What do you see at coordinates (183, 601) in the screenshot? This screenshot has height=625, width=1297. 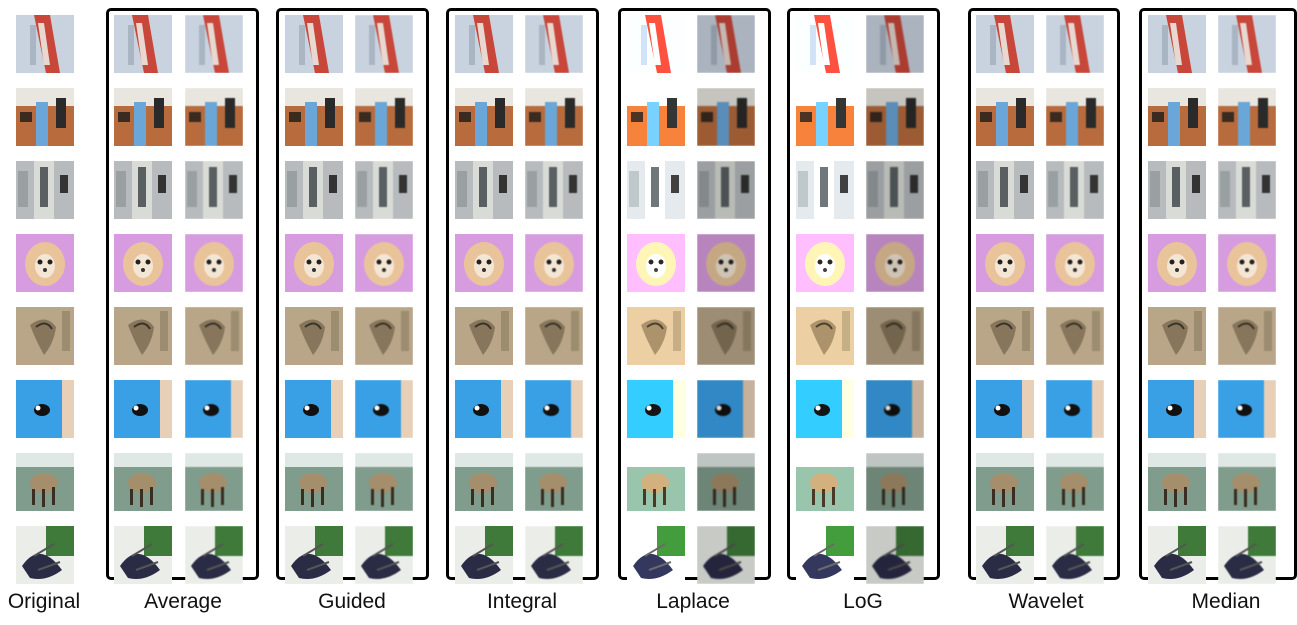 I see `column-label: Average` at bounding box center [183, 601].